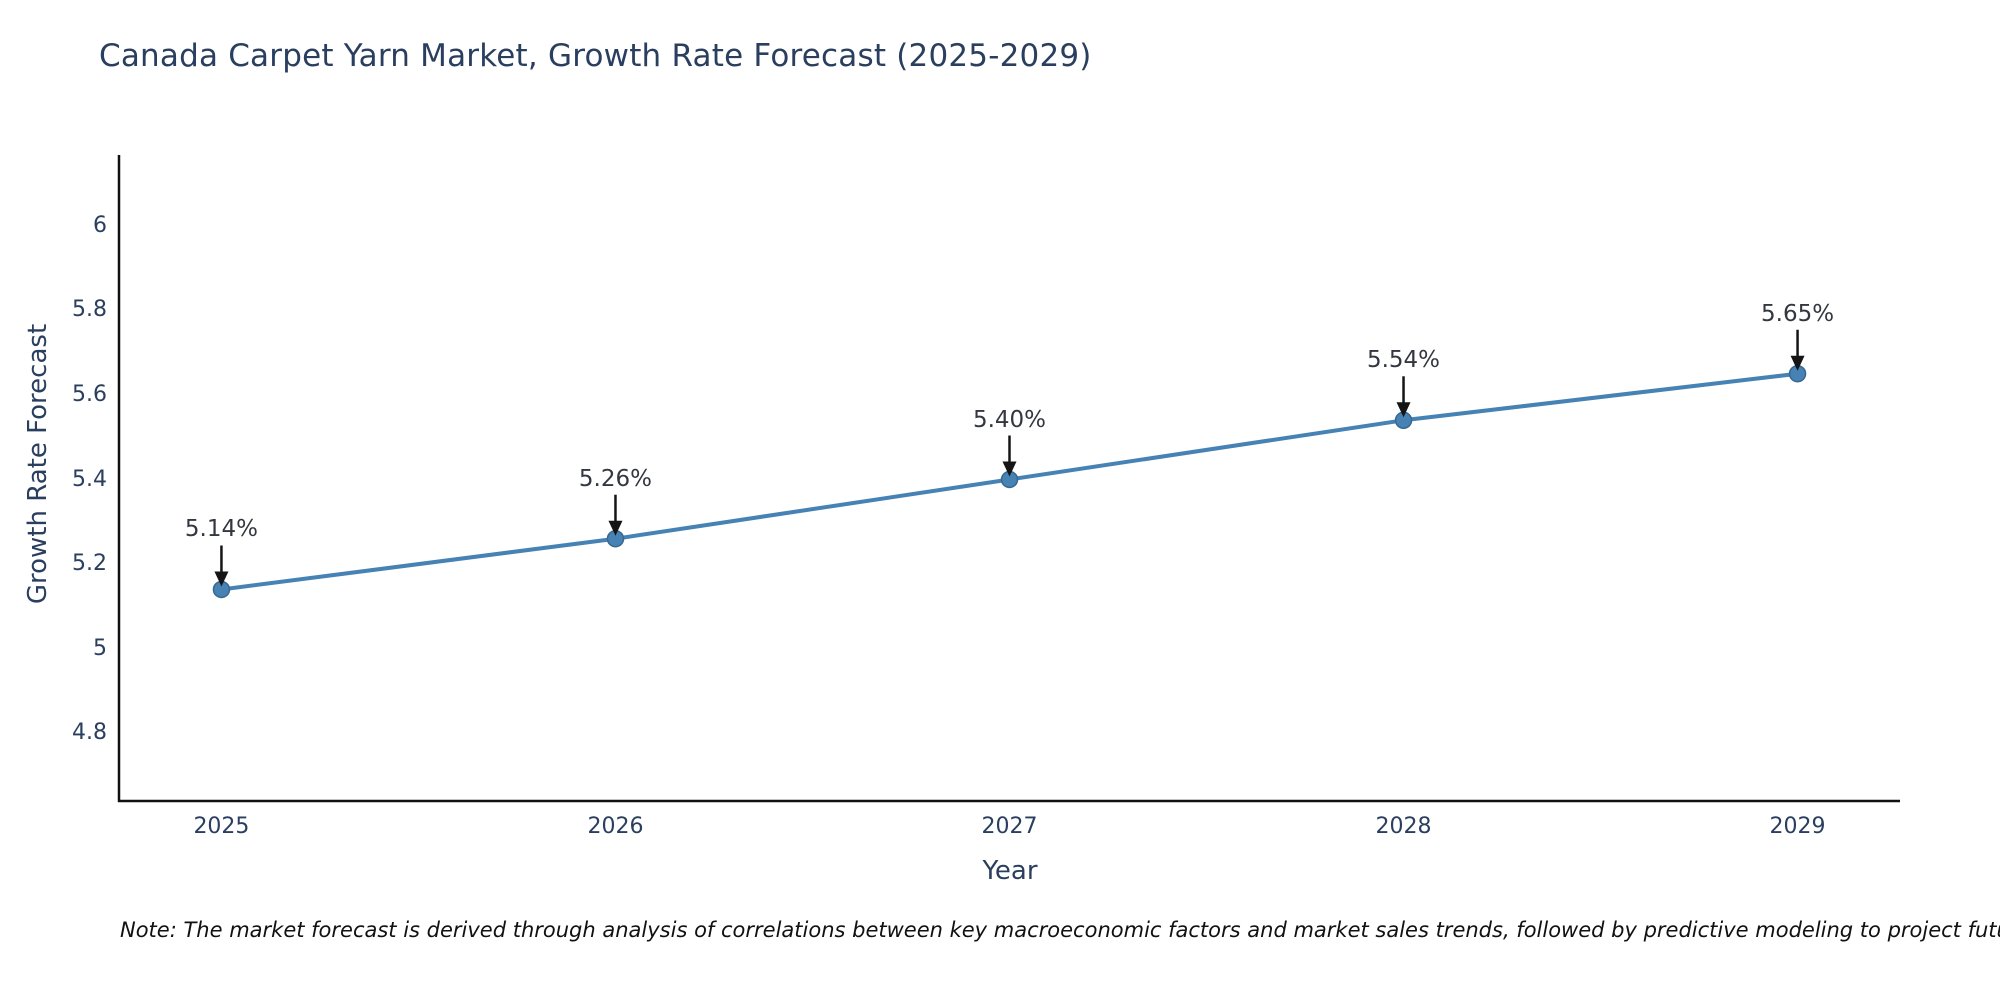 Image resolution: width=2000 pixels, height=1000 pixels. I want to click on x-tick-label: 2025, so click(221, 826).